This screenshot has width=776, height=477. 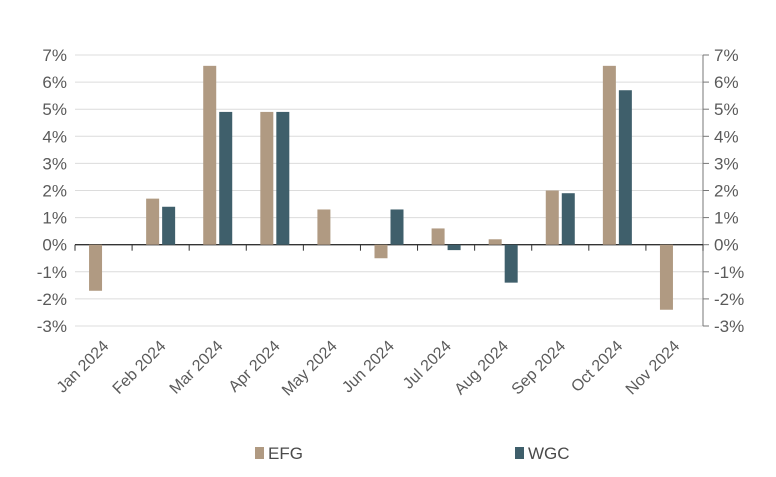 I want to click on y-tick-label-left: -3%, so click(x=52, y=326).